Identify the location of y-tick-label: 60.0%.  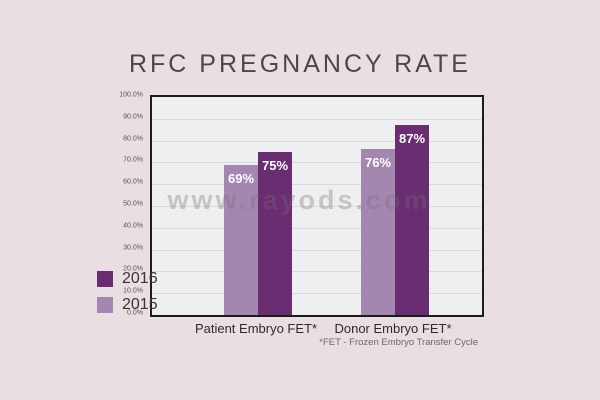
(133, 182).